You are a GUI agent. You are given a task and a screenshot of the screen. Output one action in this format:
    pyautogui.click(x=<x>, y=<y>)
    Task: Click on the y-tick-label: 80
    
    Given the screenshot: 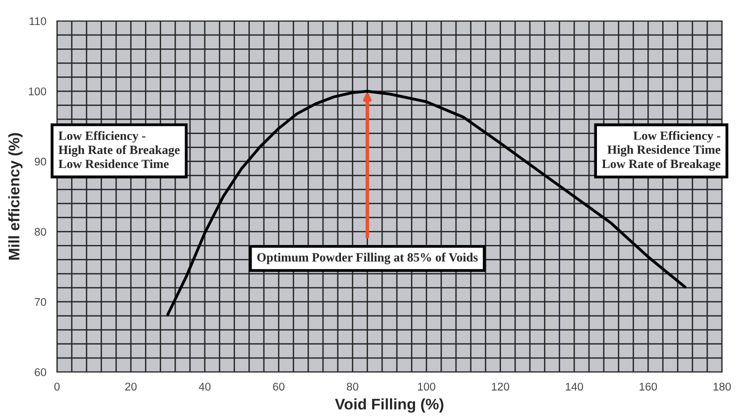 What is the action you would take?
    pyautogui.click(x=40, y=232)
    